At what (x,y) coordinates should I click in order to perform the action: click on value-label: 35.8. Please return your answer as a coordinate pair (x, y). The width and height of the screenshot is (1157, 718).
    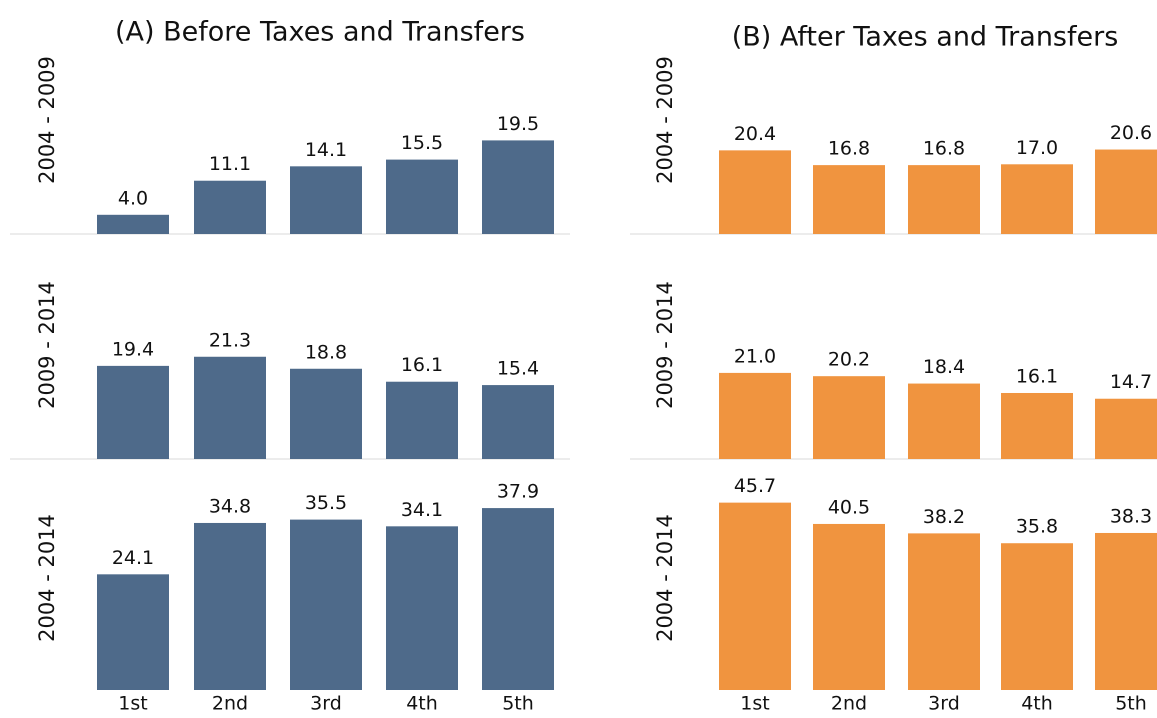
    Looking at the image, I should click on (1037, 527).